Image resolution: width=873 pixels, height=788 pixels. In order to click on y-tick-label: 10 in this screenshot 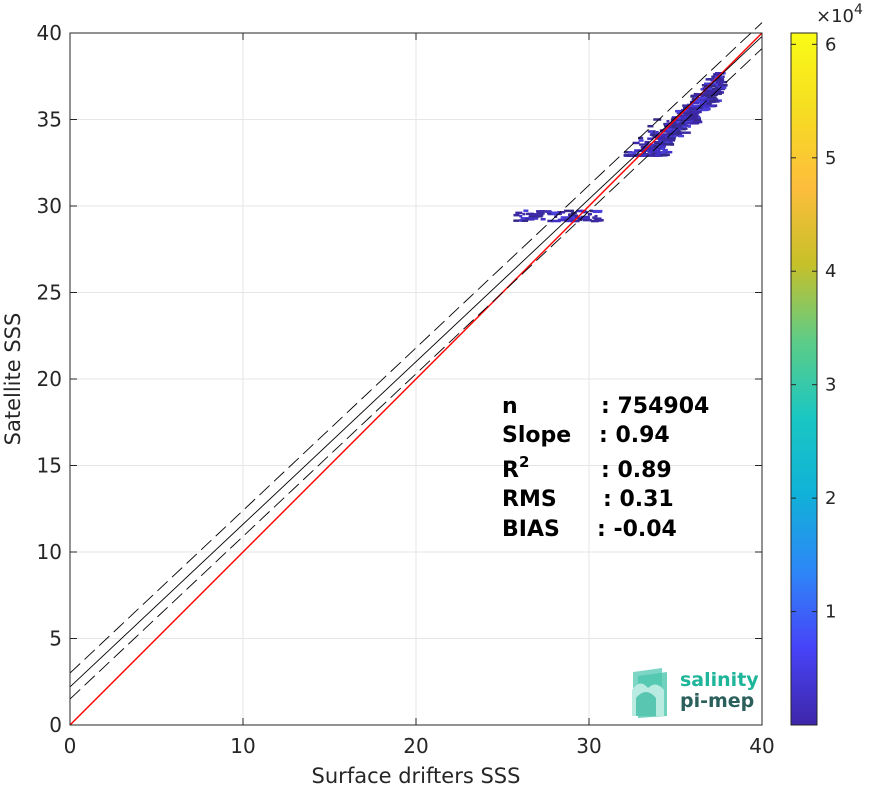, I will do `click(49, 552)`.